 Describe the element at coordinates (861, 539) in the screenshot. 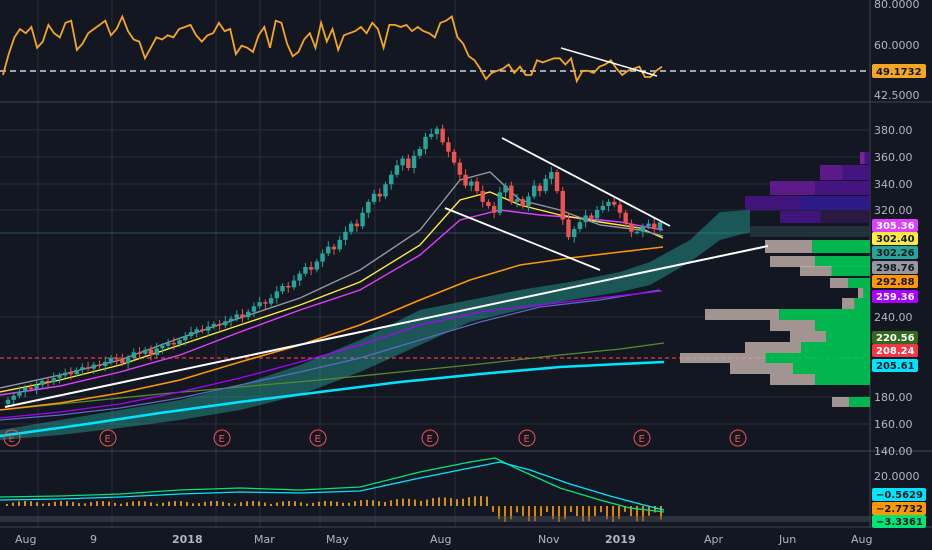

I see `x-tick-label: Aug` at that location.